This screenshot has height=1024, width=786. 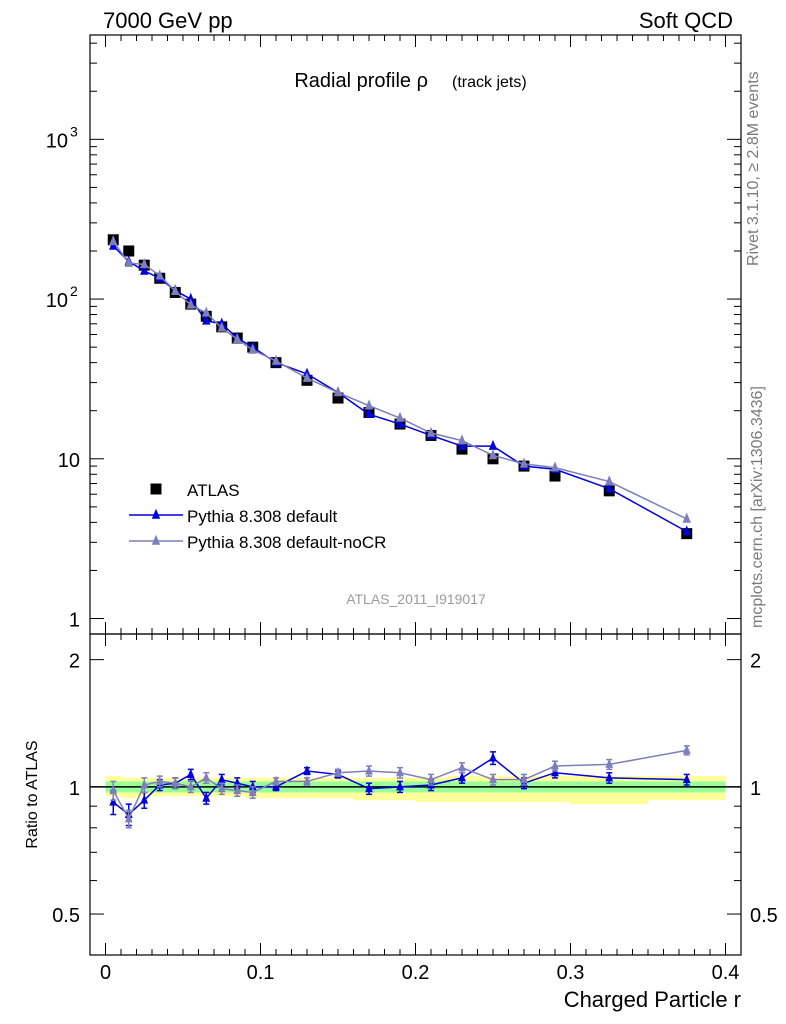 I want to click on x-tick-label: 0.3, so click(x=571, y=973).